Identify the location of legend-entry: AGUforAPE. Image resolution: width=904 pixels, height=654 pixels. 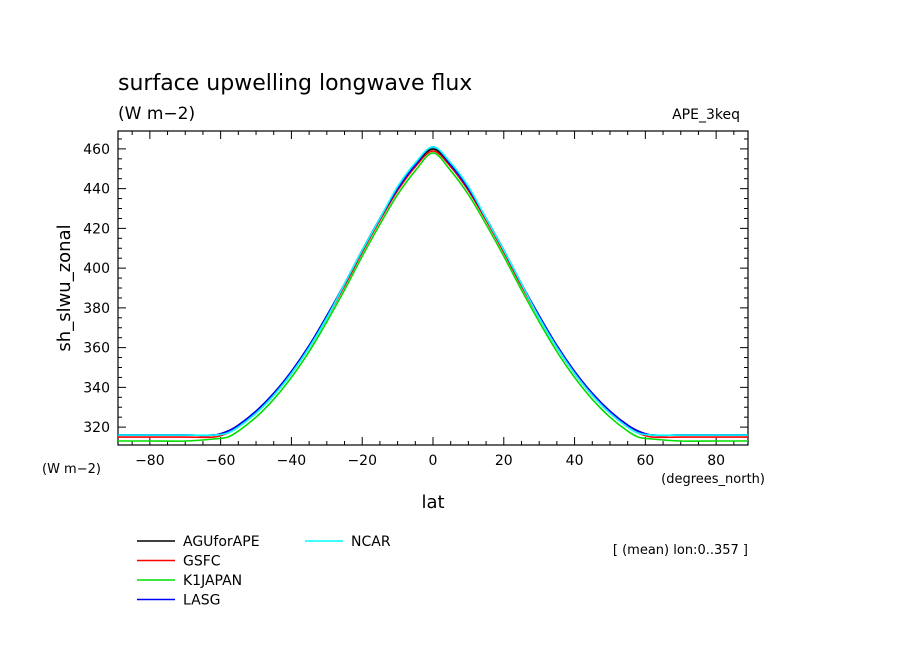
(198, 542).